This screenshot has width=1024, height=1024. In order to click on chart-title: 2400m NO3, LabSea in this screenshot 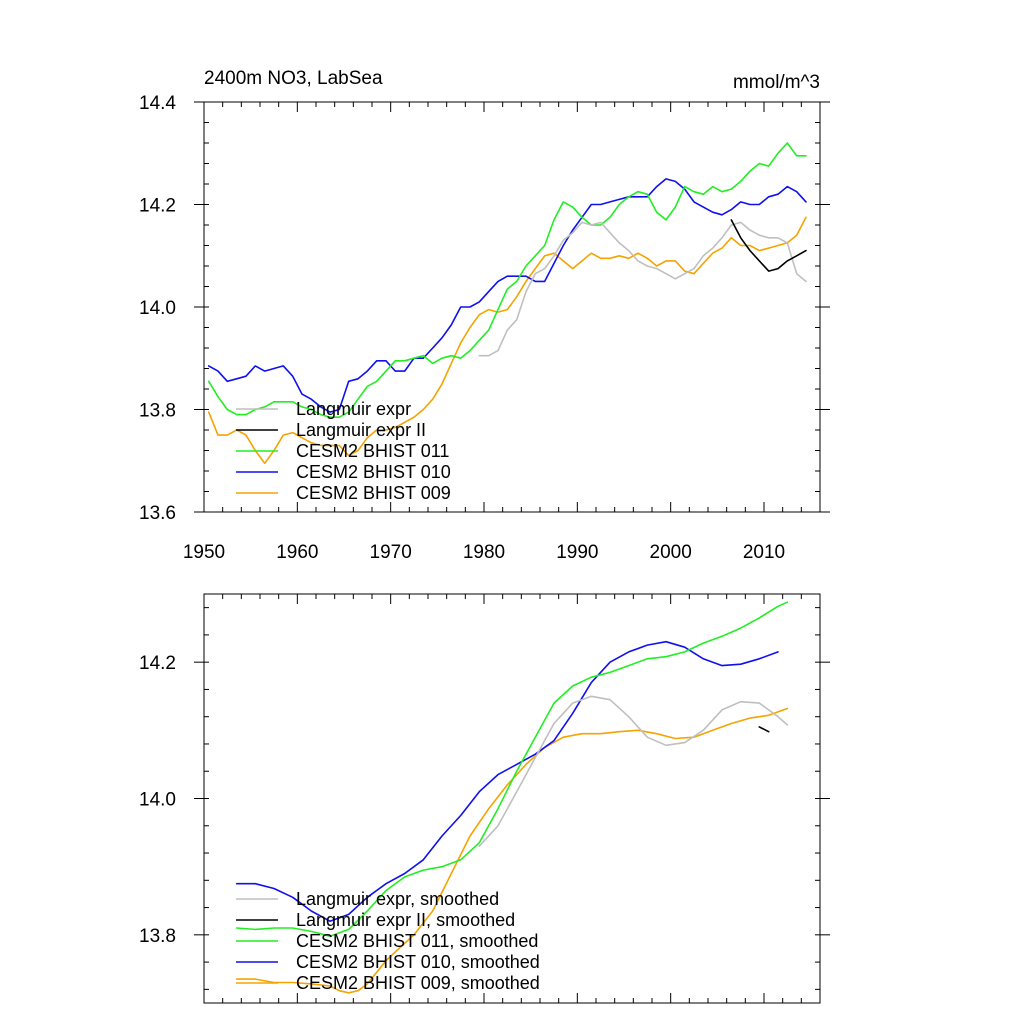, I will do `click(293, 78)`.